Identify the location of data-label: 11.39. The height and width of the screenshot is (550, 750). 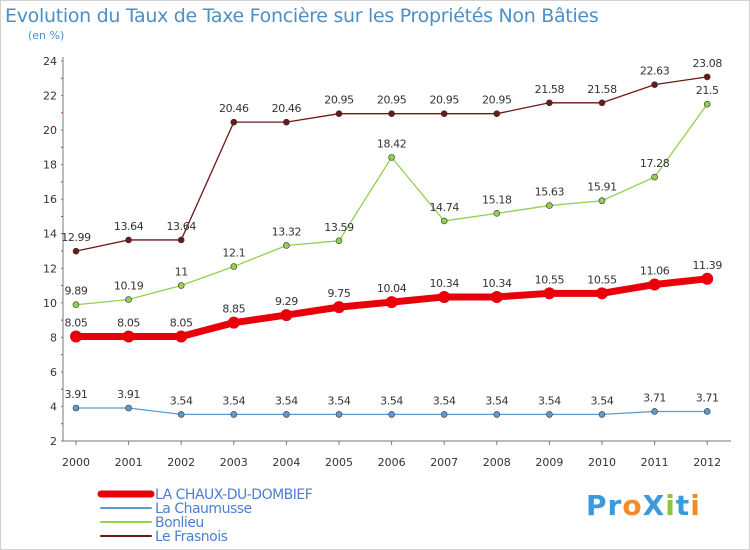
(707, 265).